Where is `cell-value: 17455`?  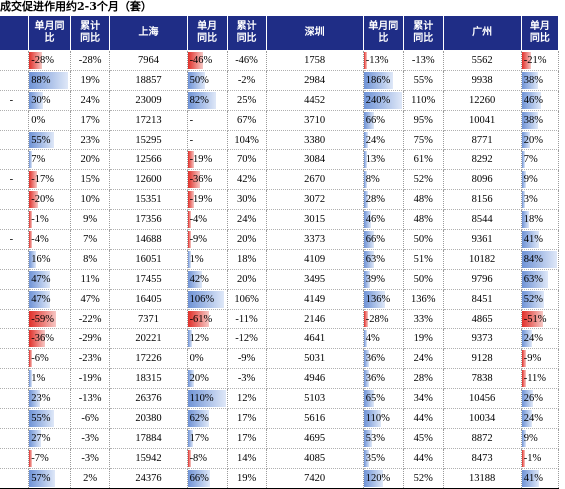
cell-value: 17455 is located at coordinates (148, 279).